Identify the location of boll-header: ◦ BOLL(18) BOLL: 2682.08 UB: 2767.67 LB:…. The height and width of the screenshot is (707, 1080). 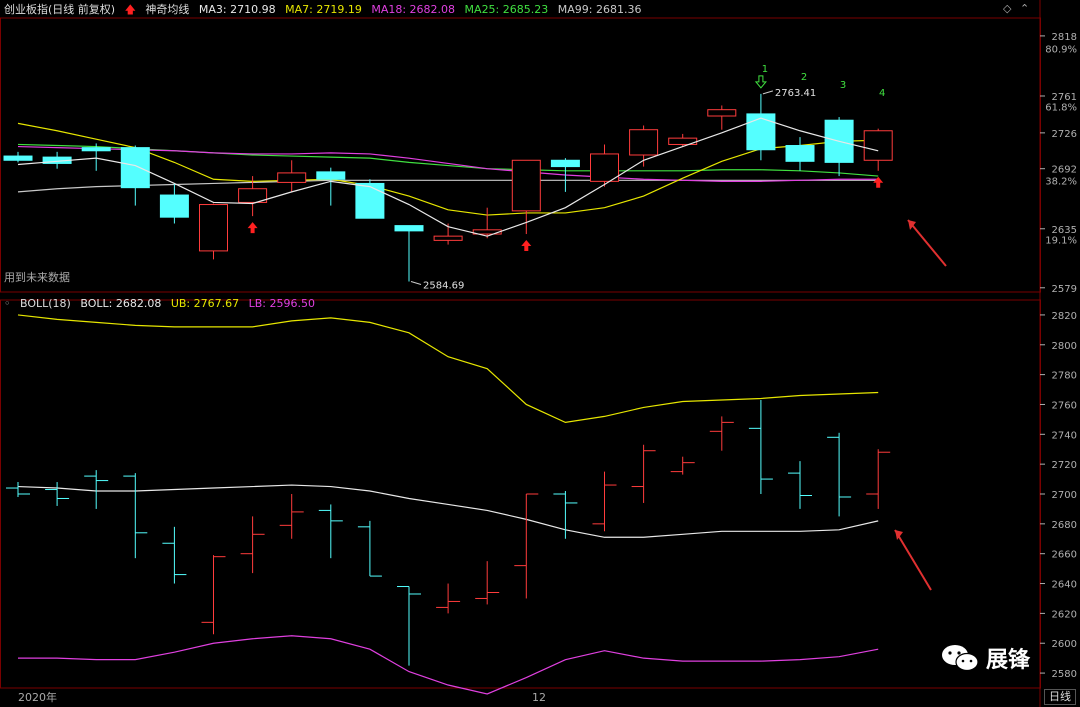
(162, 304).